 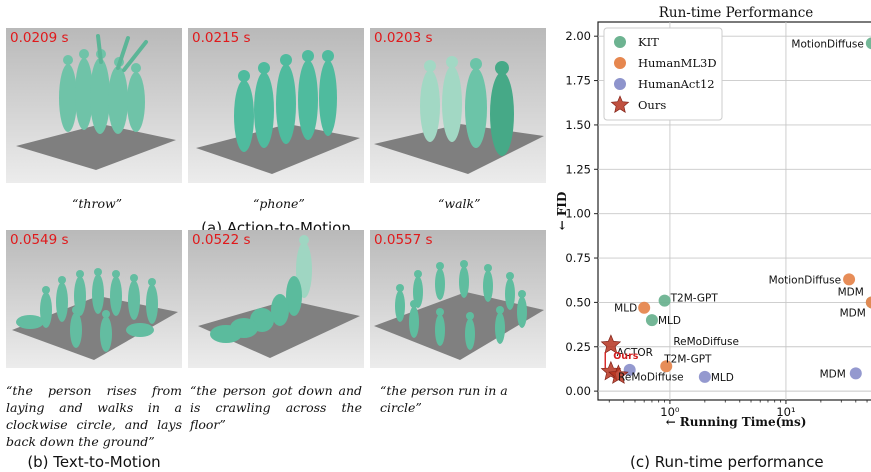 I want to click on action-time-walk: 0.0203 s, so click(x=403, y=38).